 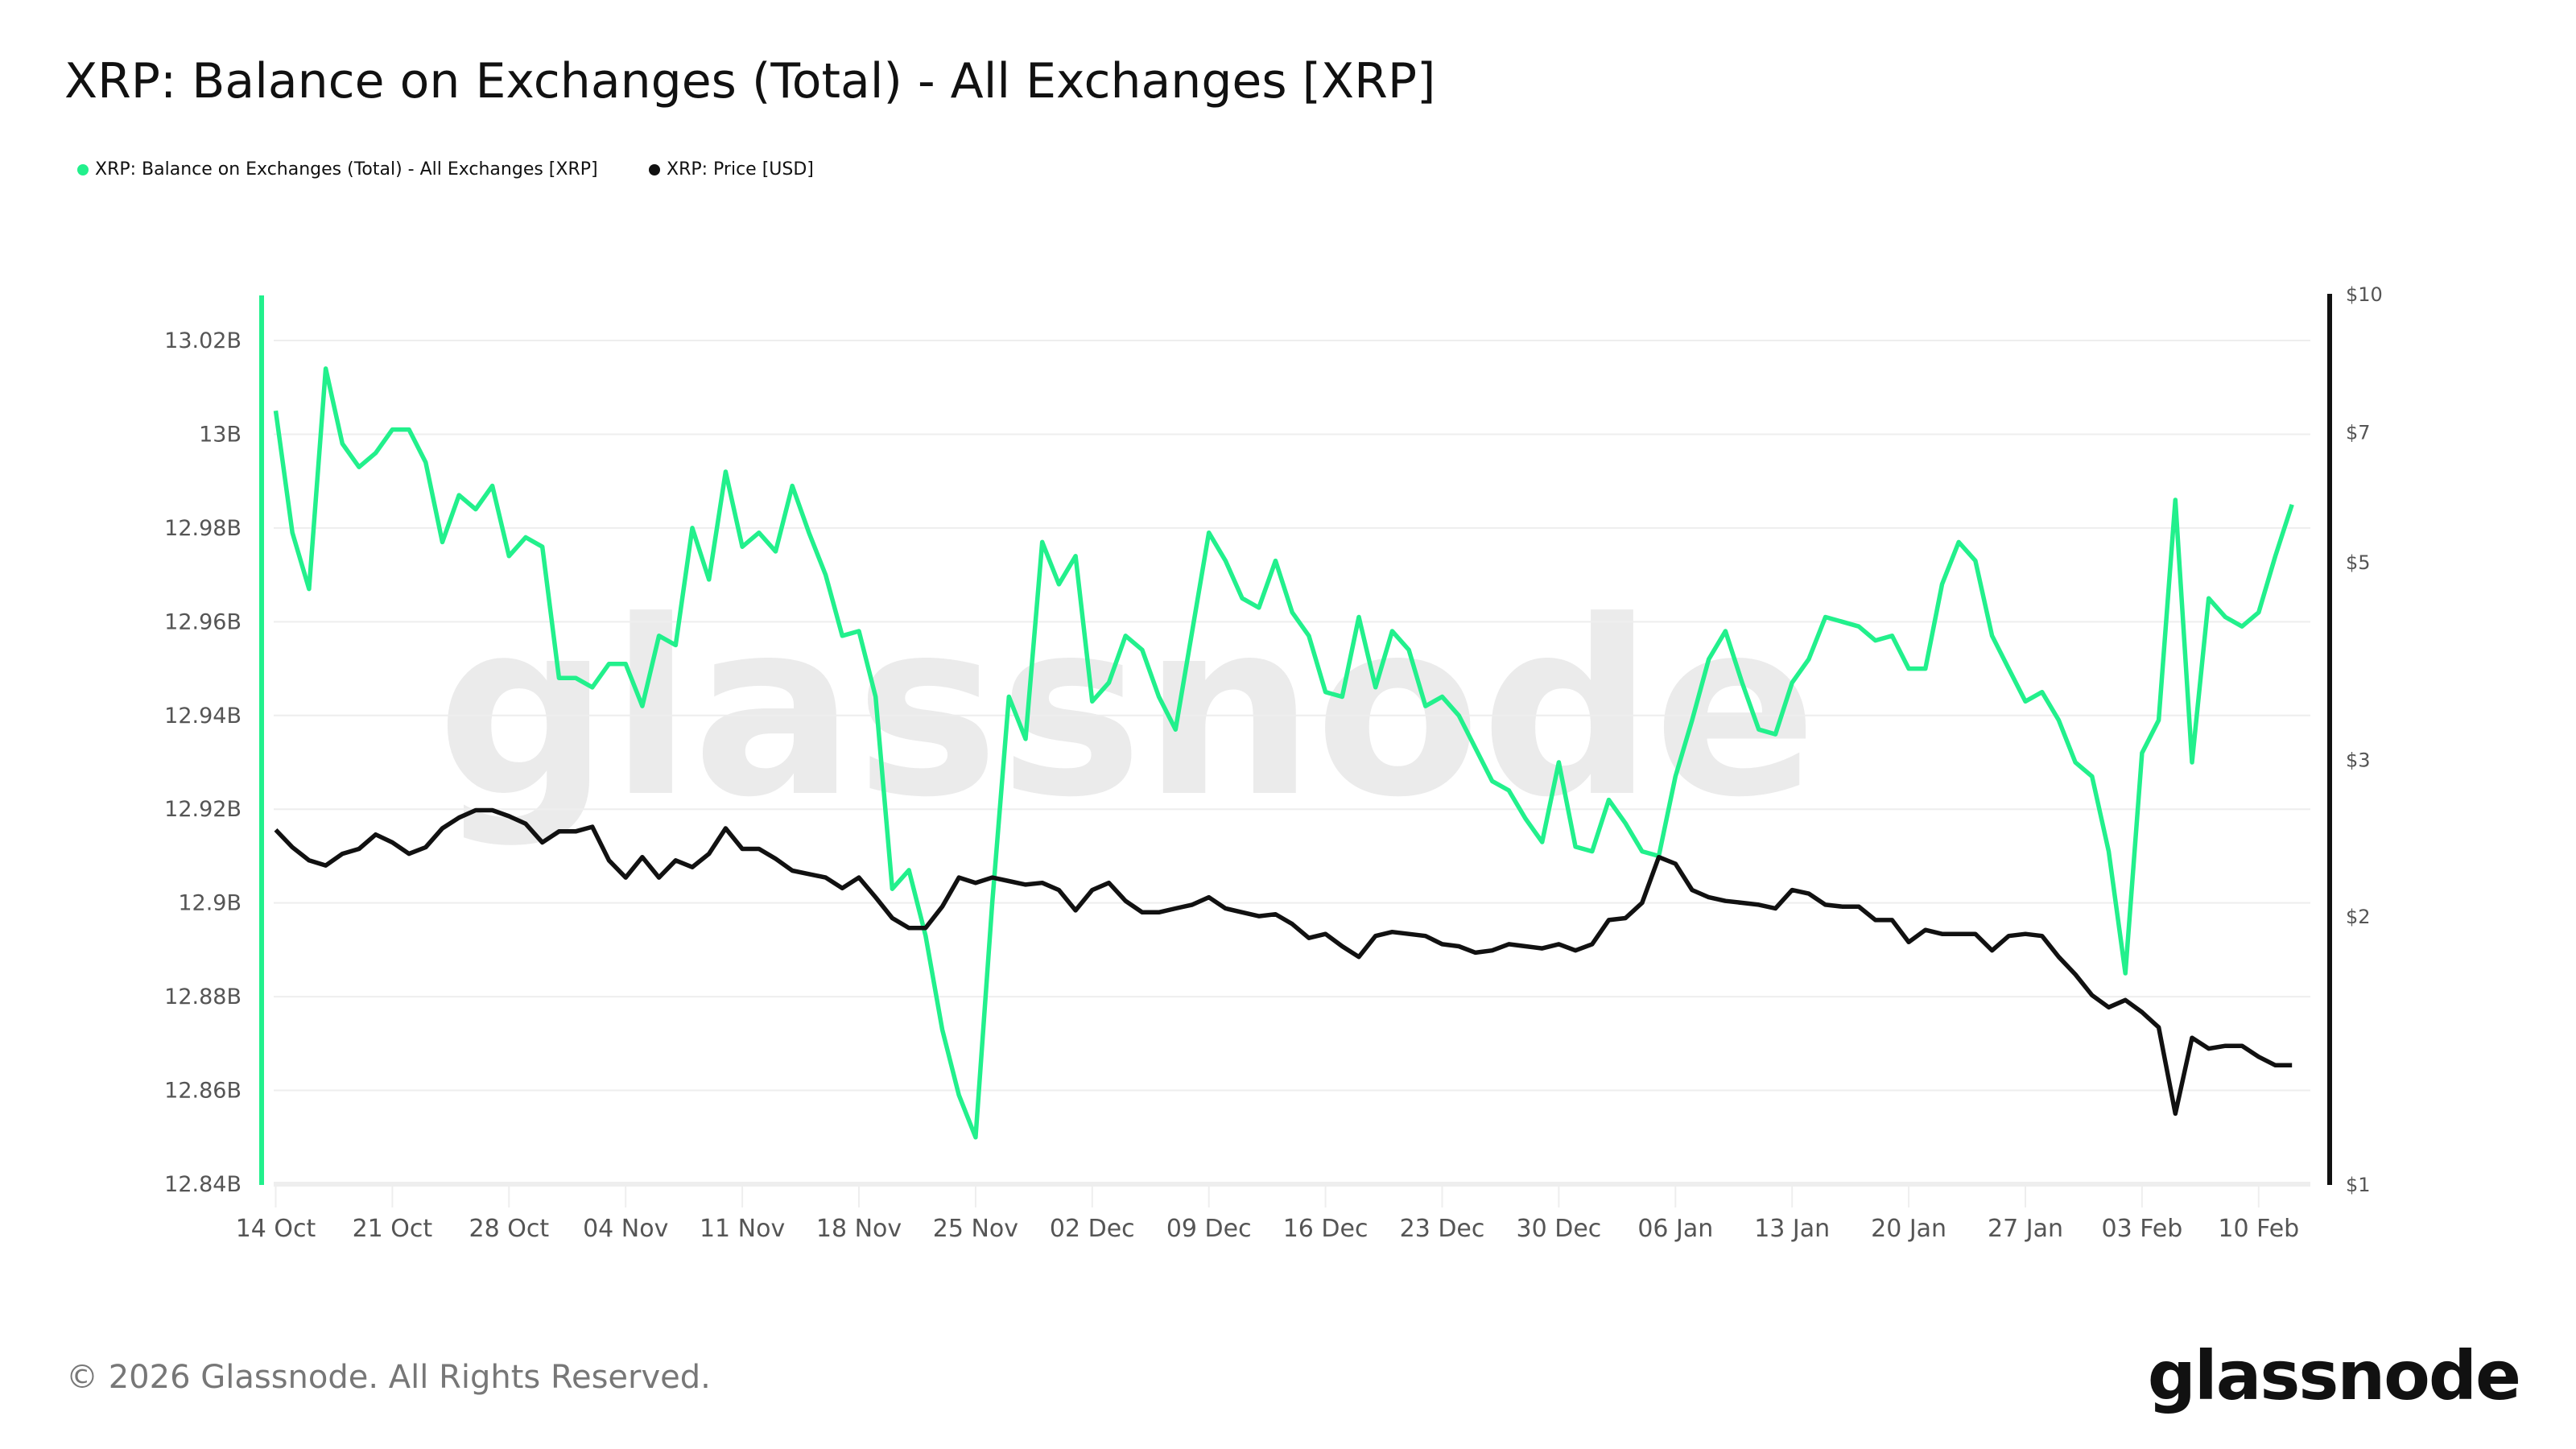 What do you see at coordinates (83, 169) in the screenshot?
I see `legend-dot-balance-icon` at bounding box center [83, 169].